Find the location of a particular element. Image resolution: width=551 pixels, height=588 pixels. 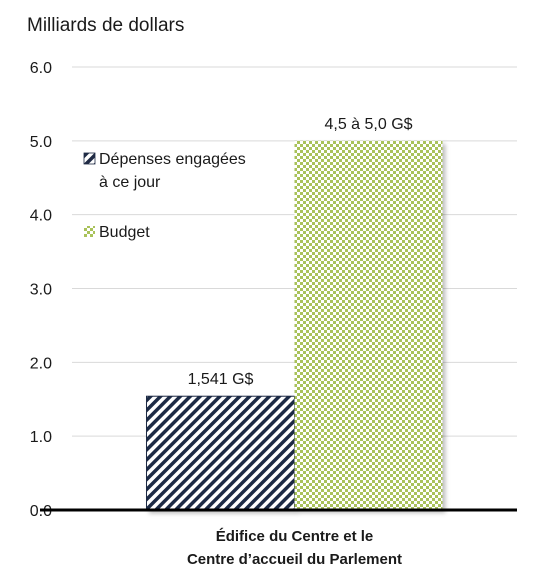

y-tick-label: 6.0 is located at coordinates (41, 68).